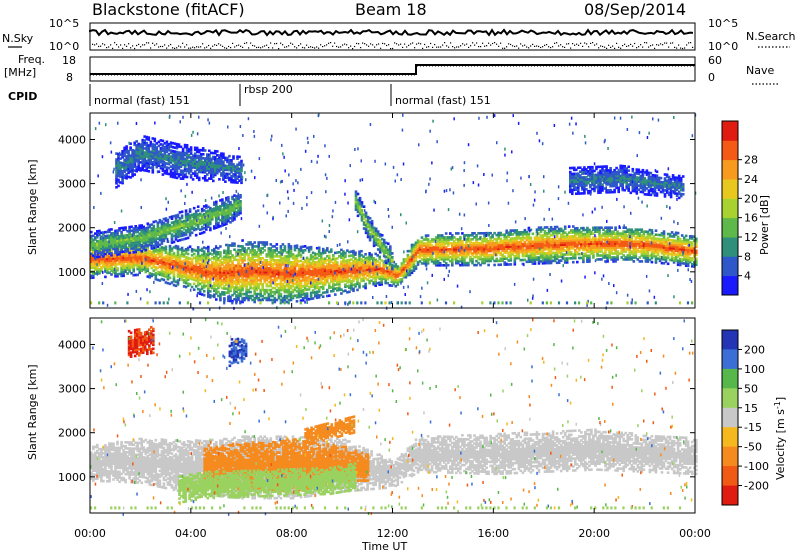  What do you see at coordinates (711, 77) in the screenshot?
I see `nave-tick-low: 0` at bounding box center [711, 77].